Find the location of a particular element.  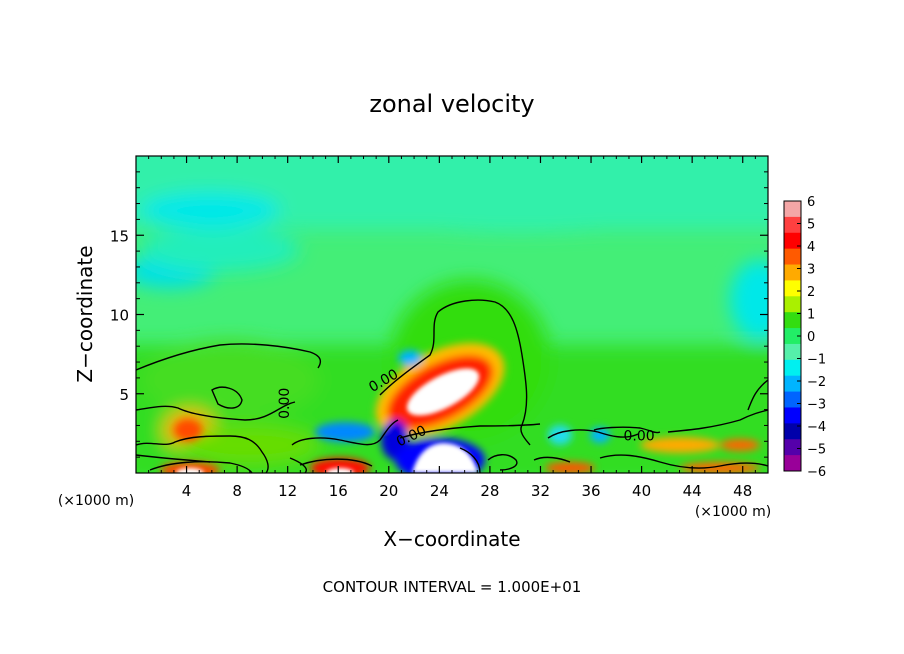

x-tick-label: 24 is located at coordinates (439, 491).